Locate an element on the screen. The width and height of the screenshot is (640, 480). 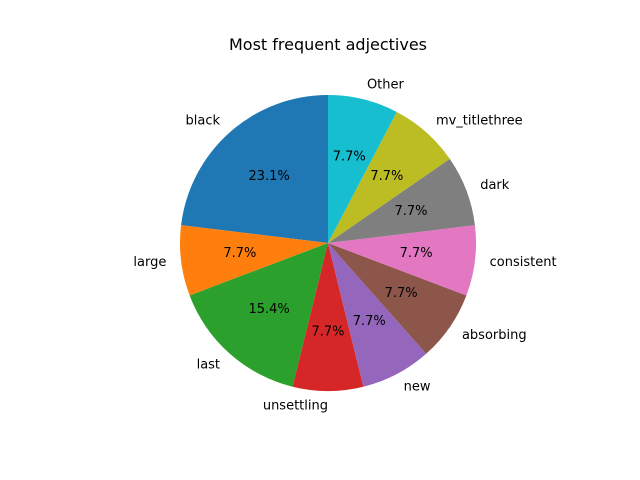
slice-label-unsettling: unsettling is located at coordinates (295, 405).